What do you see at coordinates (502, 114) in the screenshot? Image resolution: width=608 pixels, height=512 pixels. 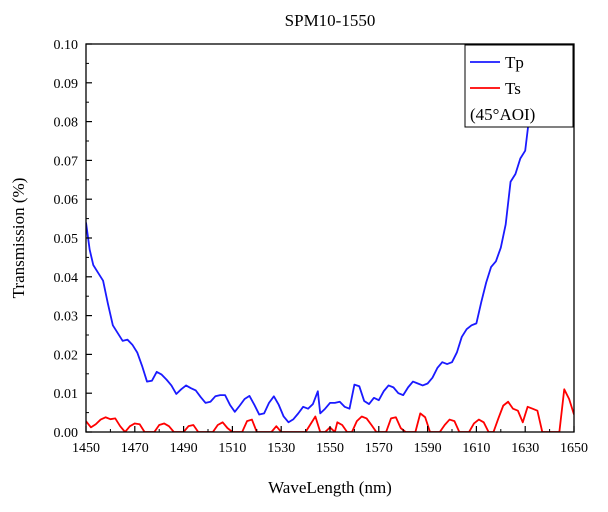 I see `legend-note: (45°AOI)` at bounding box center [502, 114].